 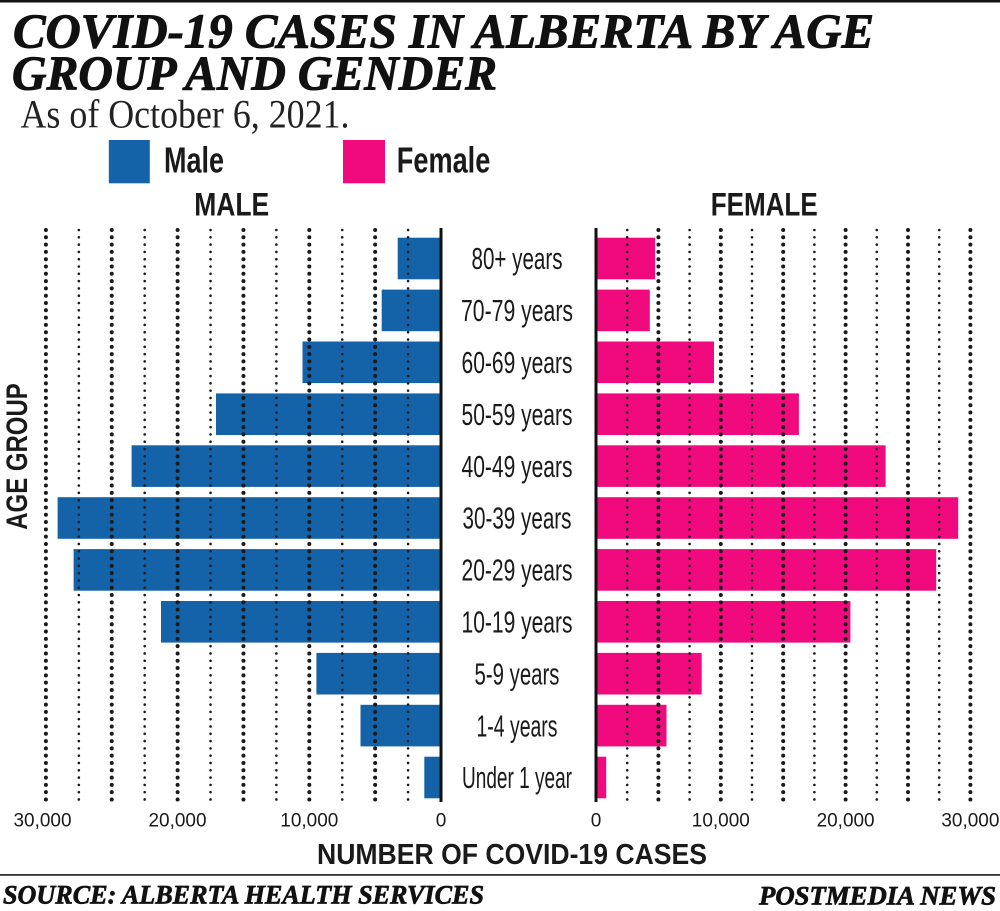 What do you see at coordinates (231, 205) in the screenshot?
I see `svg-text: MALE` at bounding box center [231, 205].